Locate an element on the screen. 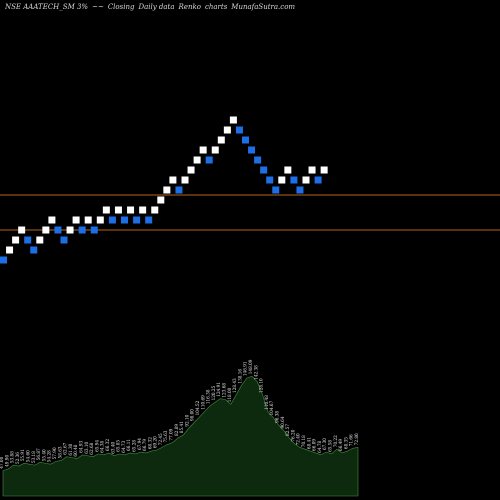  volume-label: 75.63 is located at coordinates (165, 436).